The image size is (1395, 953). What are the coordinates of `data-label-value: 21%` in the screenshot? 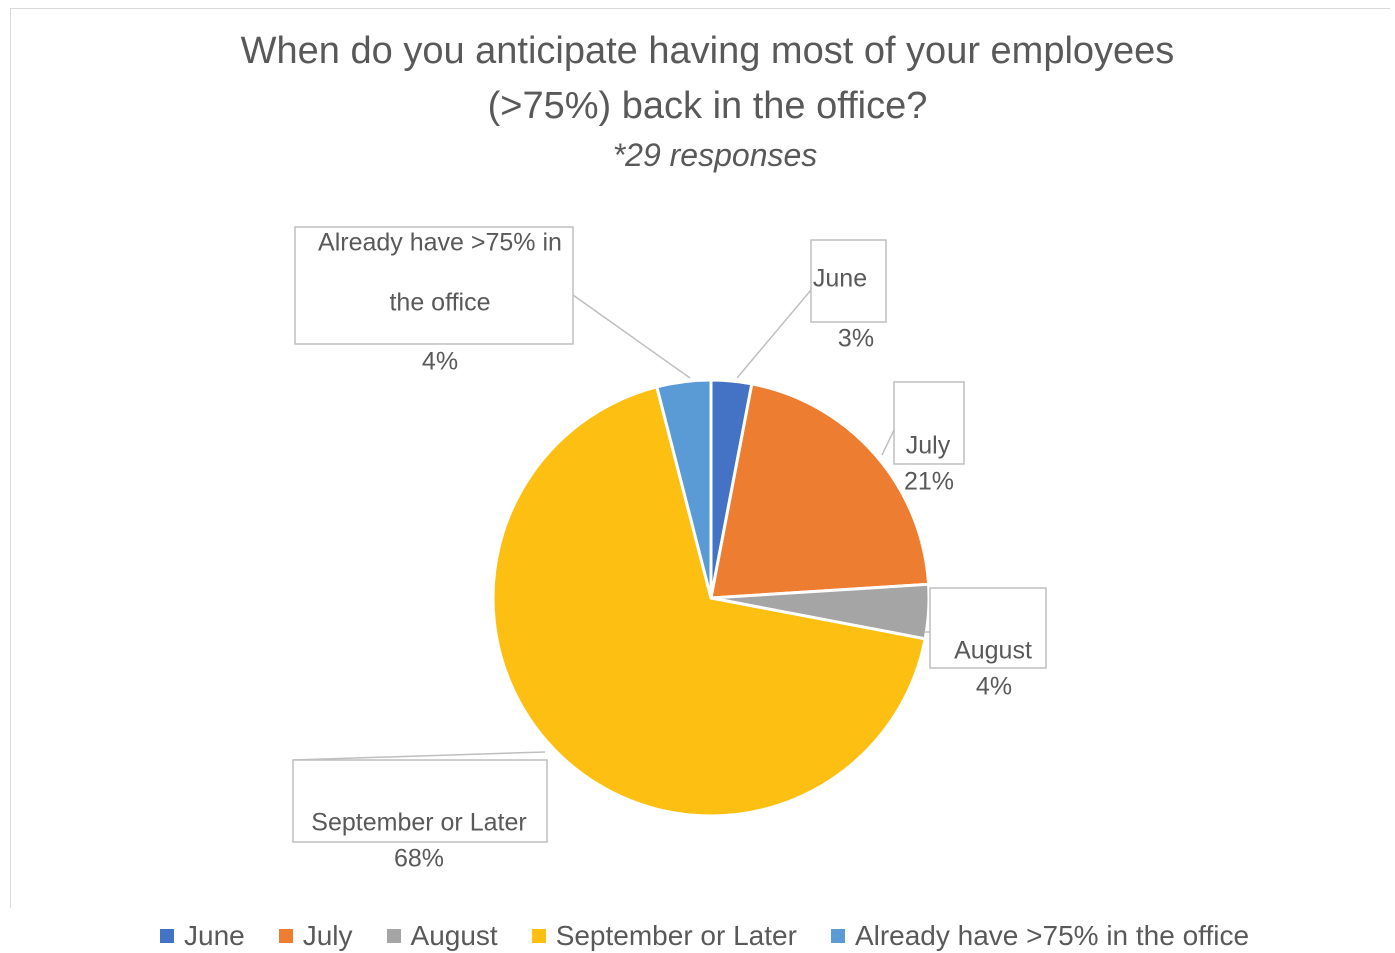 It's located at (929, 482).